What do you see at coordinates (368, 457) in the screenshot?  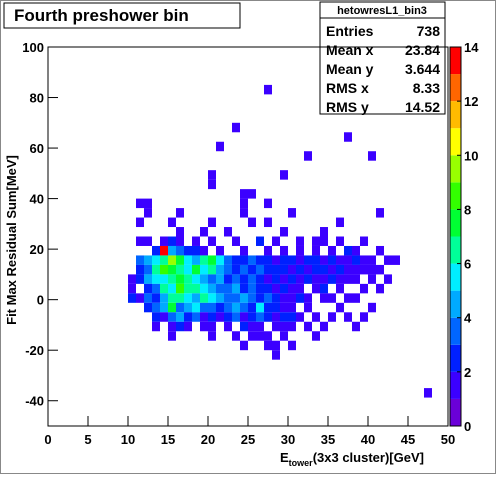 I see `x-label-rest: (3x3 cluster)[GeV]` at bounding box center [368, 457].